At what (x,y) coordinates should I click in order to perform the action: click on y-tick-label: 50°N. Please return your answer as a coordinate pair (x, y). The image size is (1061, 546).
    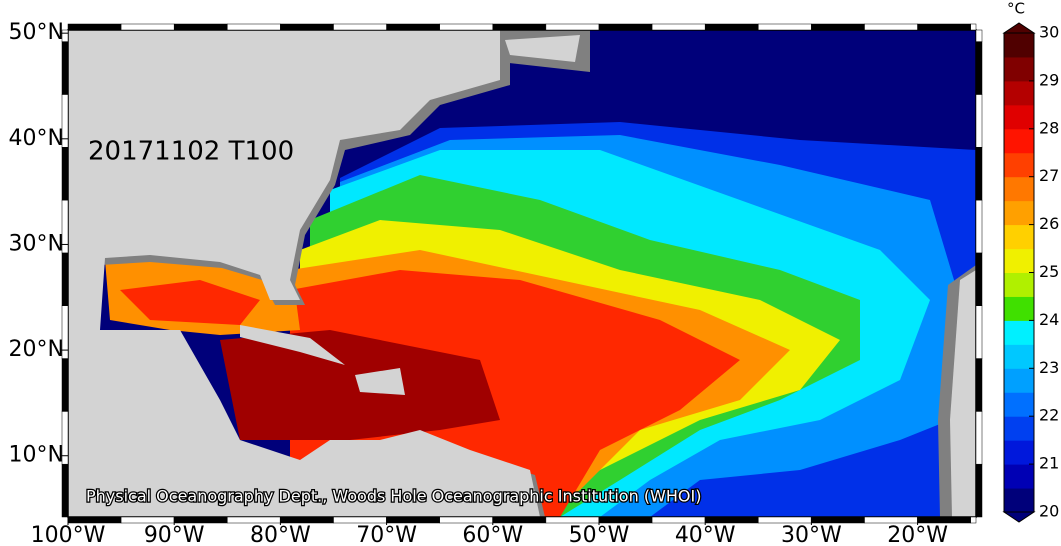
    Looking at the image, I should click on (36, 32).